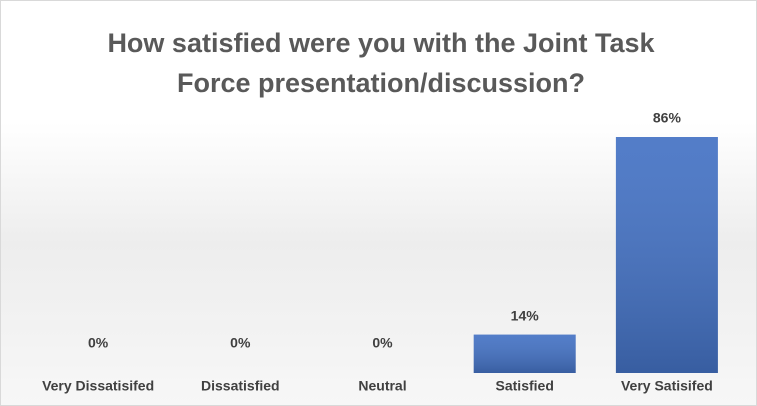  Describe the element at coordinates (667, 386) in the screenshot. I see `x-tick-label: Very Satisifed` at that location.